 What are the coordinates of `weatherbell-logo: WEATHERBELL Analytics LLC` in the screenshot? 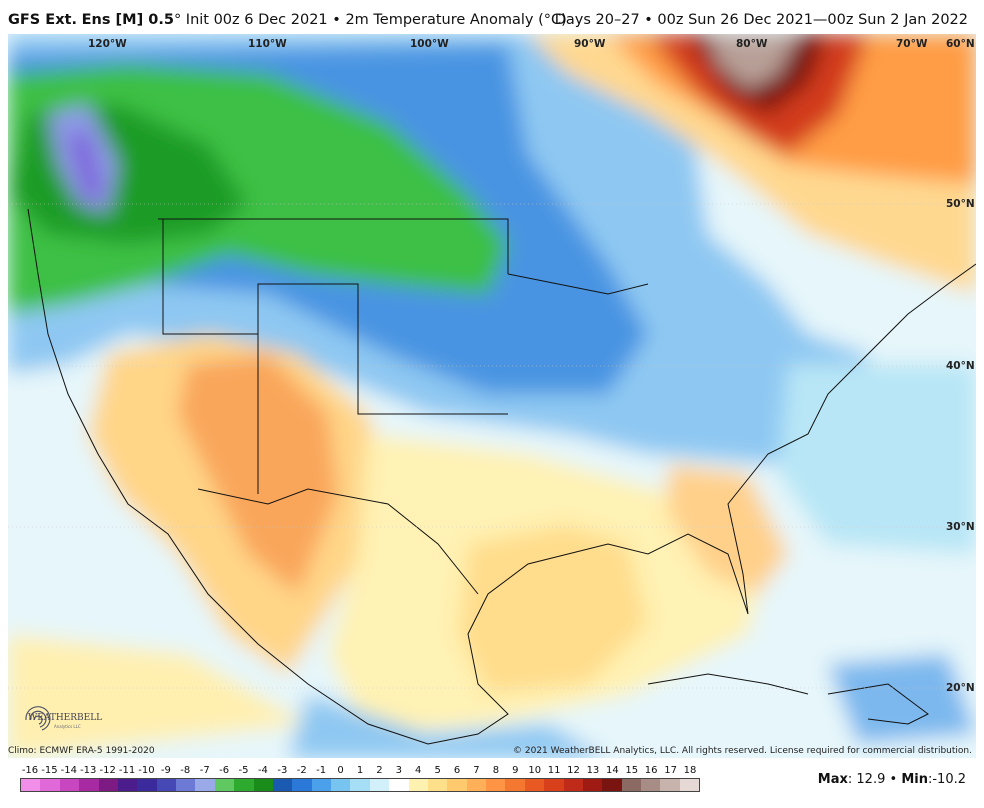 It's located at (63, 718).